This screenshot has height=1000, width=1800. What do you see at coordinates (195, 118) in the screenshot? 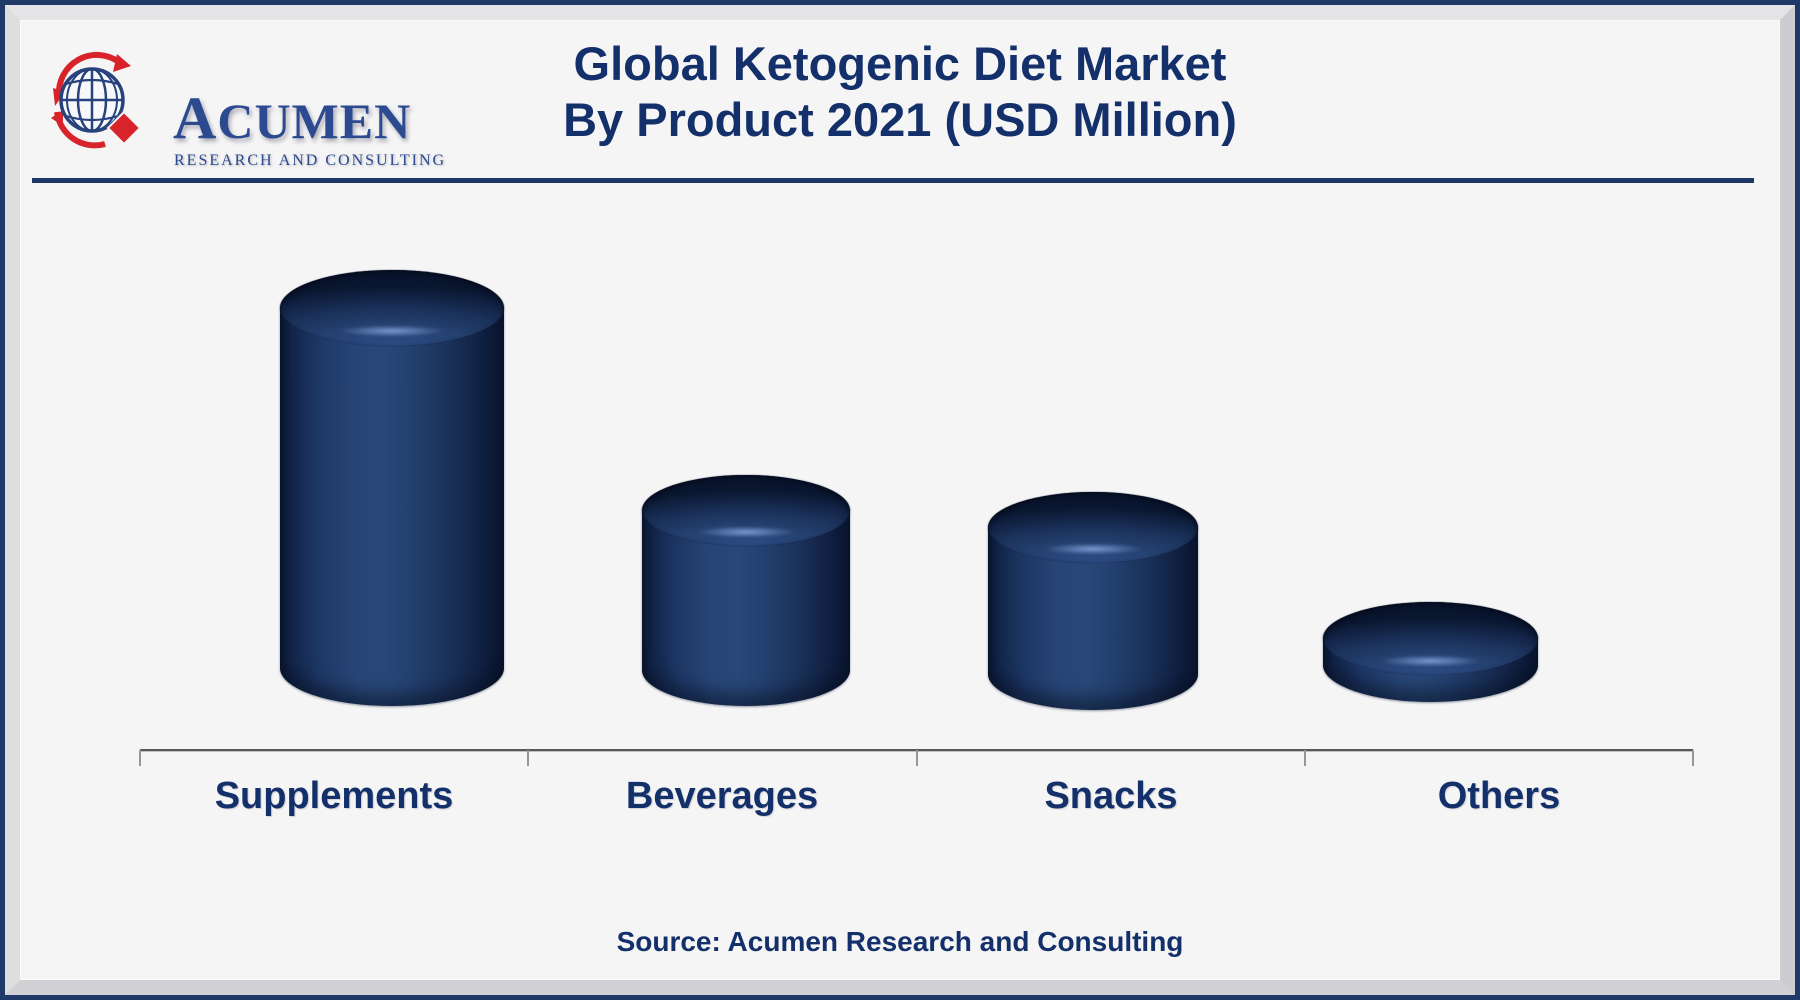
I see `logo-initial: A` at bounding box center [195, 118].